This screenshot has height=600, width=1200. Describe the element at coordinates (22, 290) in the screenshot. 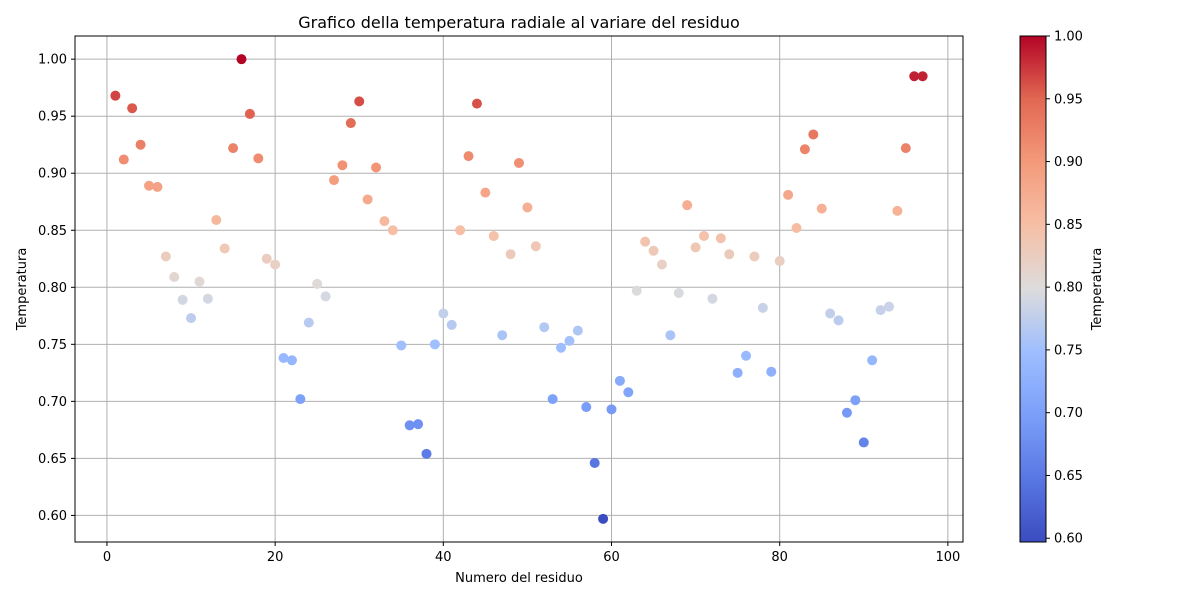

I see `y-axis-label: Temperatura` at that location.